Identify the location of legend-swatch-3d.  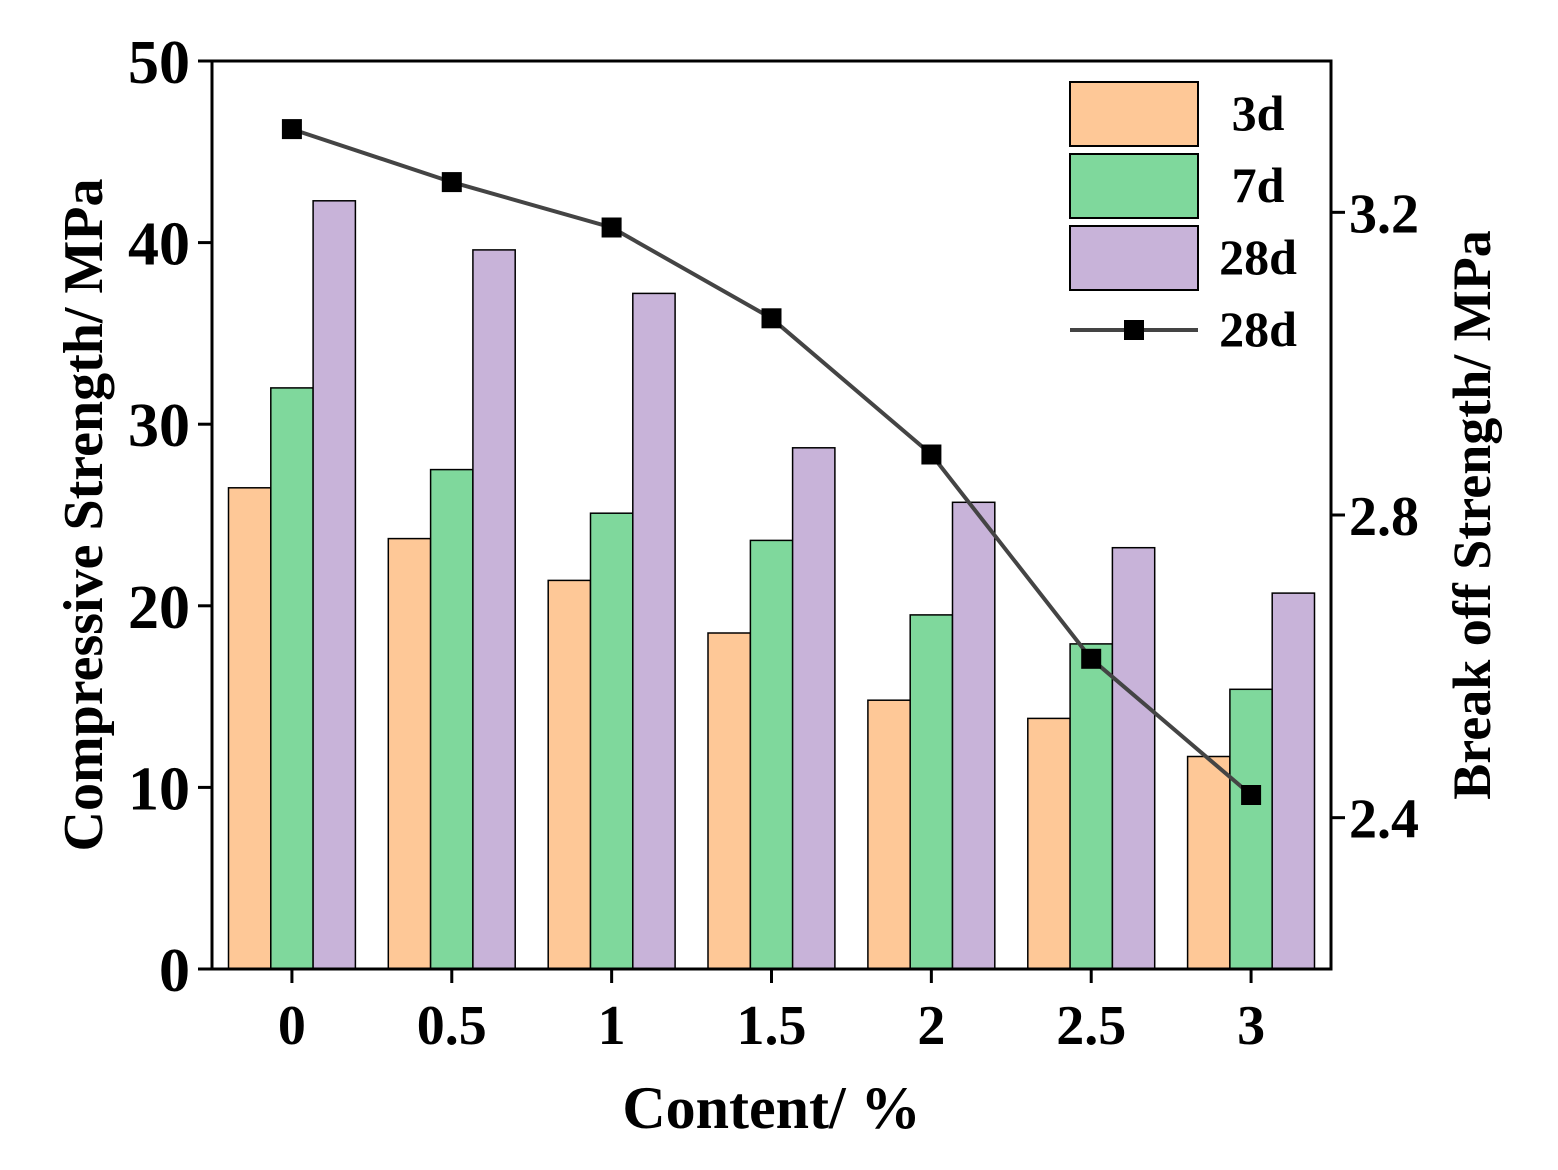
(1134, 114).